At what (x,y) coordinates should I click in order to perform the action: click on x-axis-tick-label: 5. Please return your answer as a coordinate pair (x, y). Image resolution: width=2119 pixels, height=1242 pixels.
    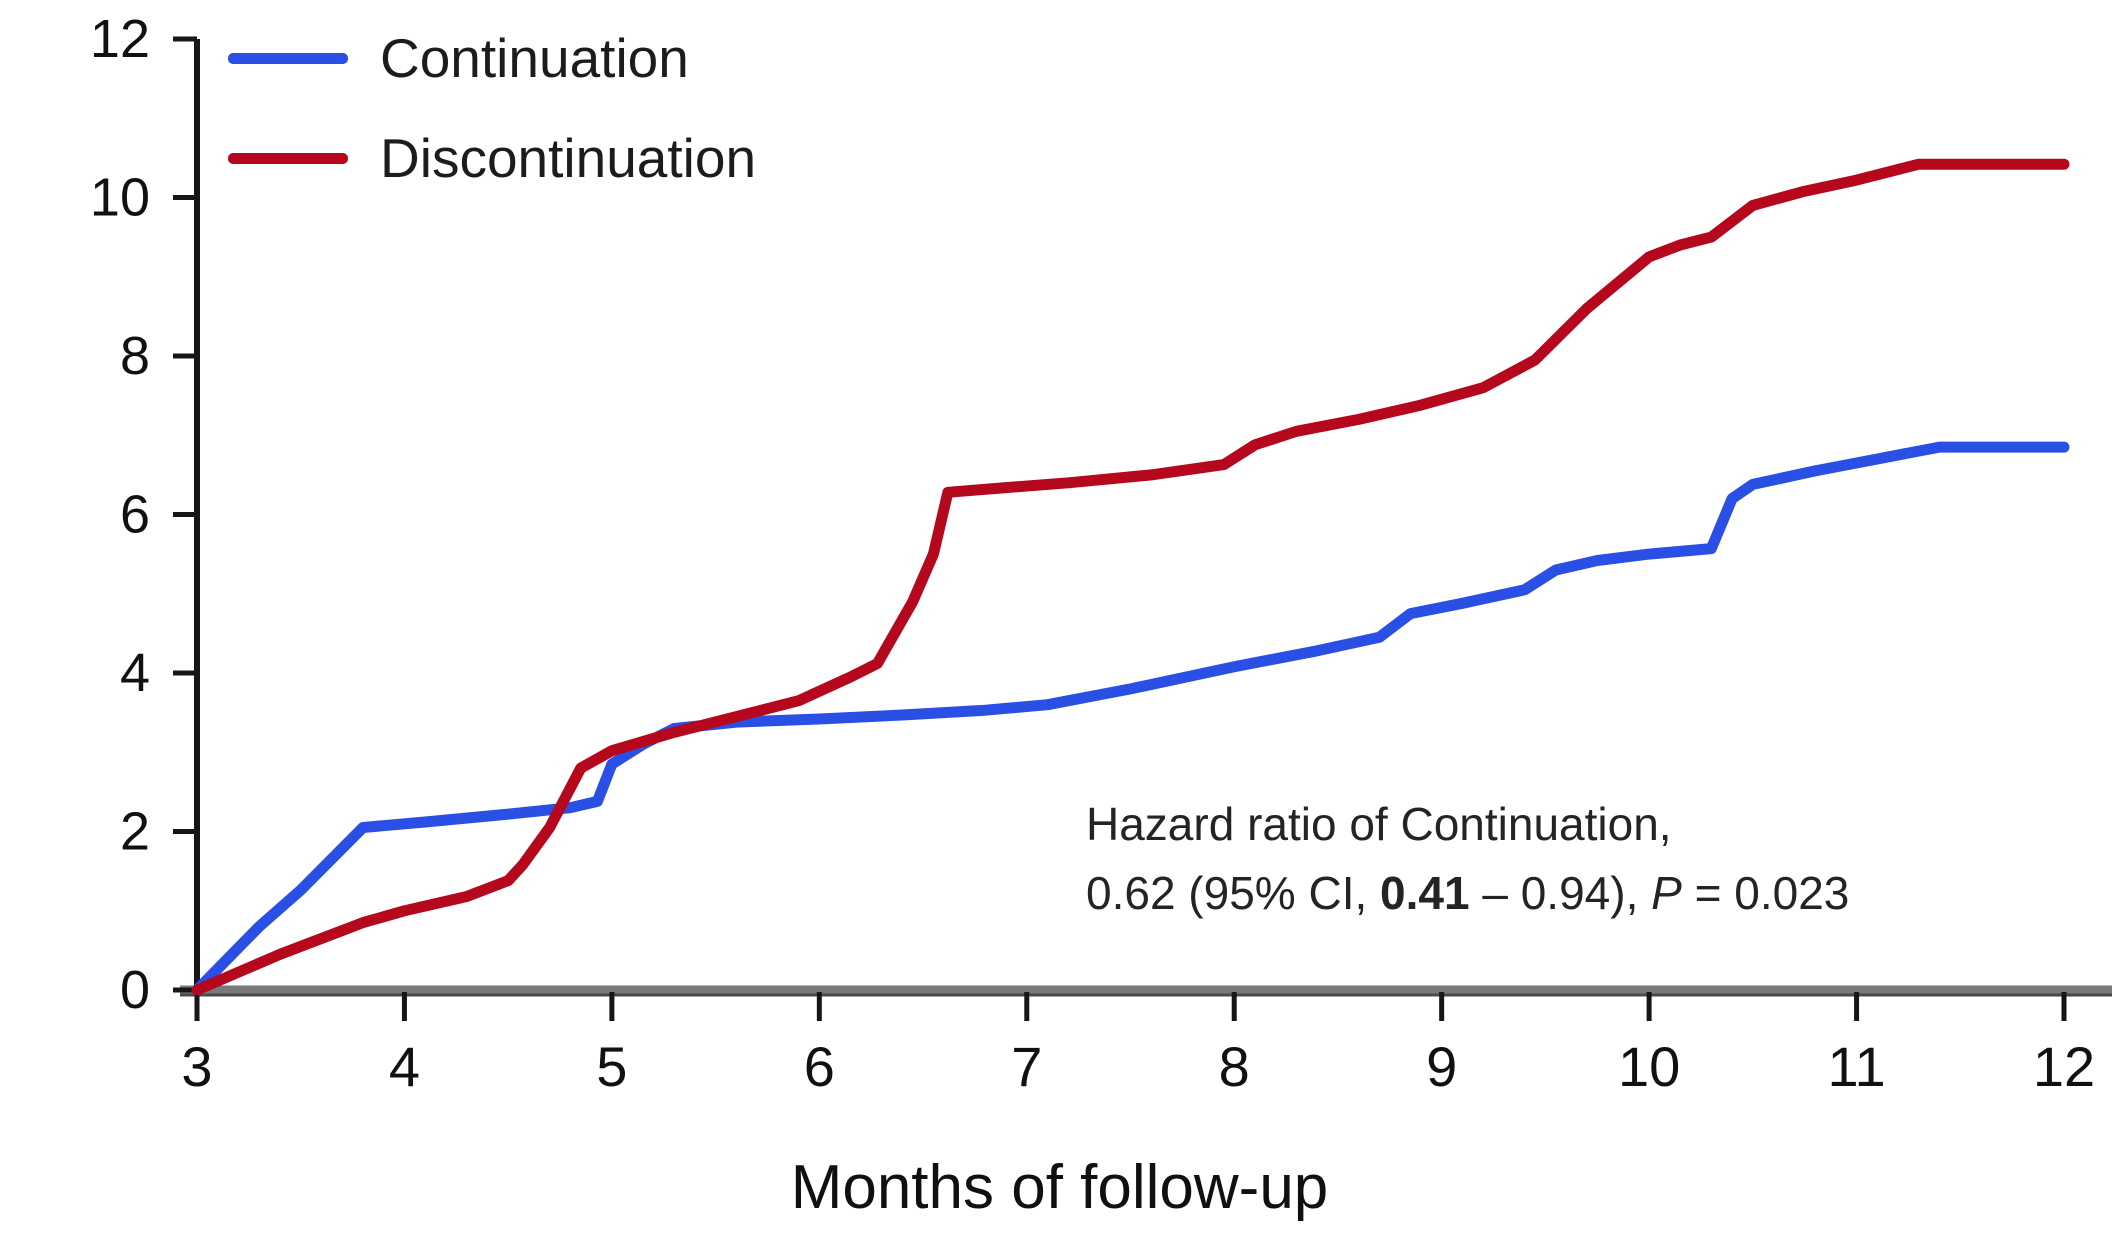
    Looking at the image, I should click on (611, 1066).